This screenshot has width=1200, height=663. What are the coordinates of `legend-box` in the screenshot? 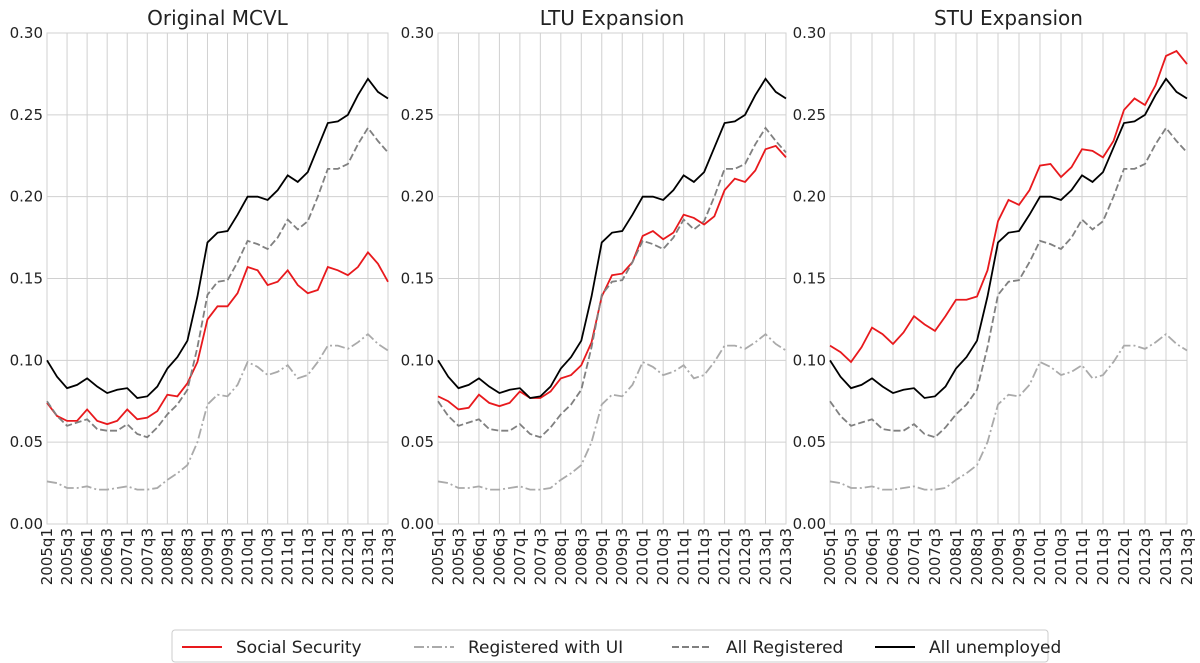 It's located at (610, 646).